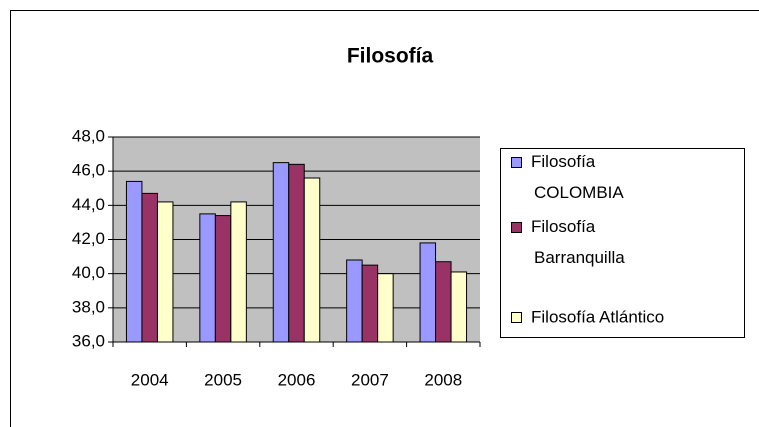 The width and height of the screenshot is (759, 427). Describe the element at coordinates (88, 306) in the screenshot. I see `y-tick-label: 38,0` at that location.